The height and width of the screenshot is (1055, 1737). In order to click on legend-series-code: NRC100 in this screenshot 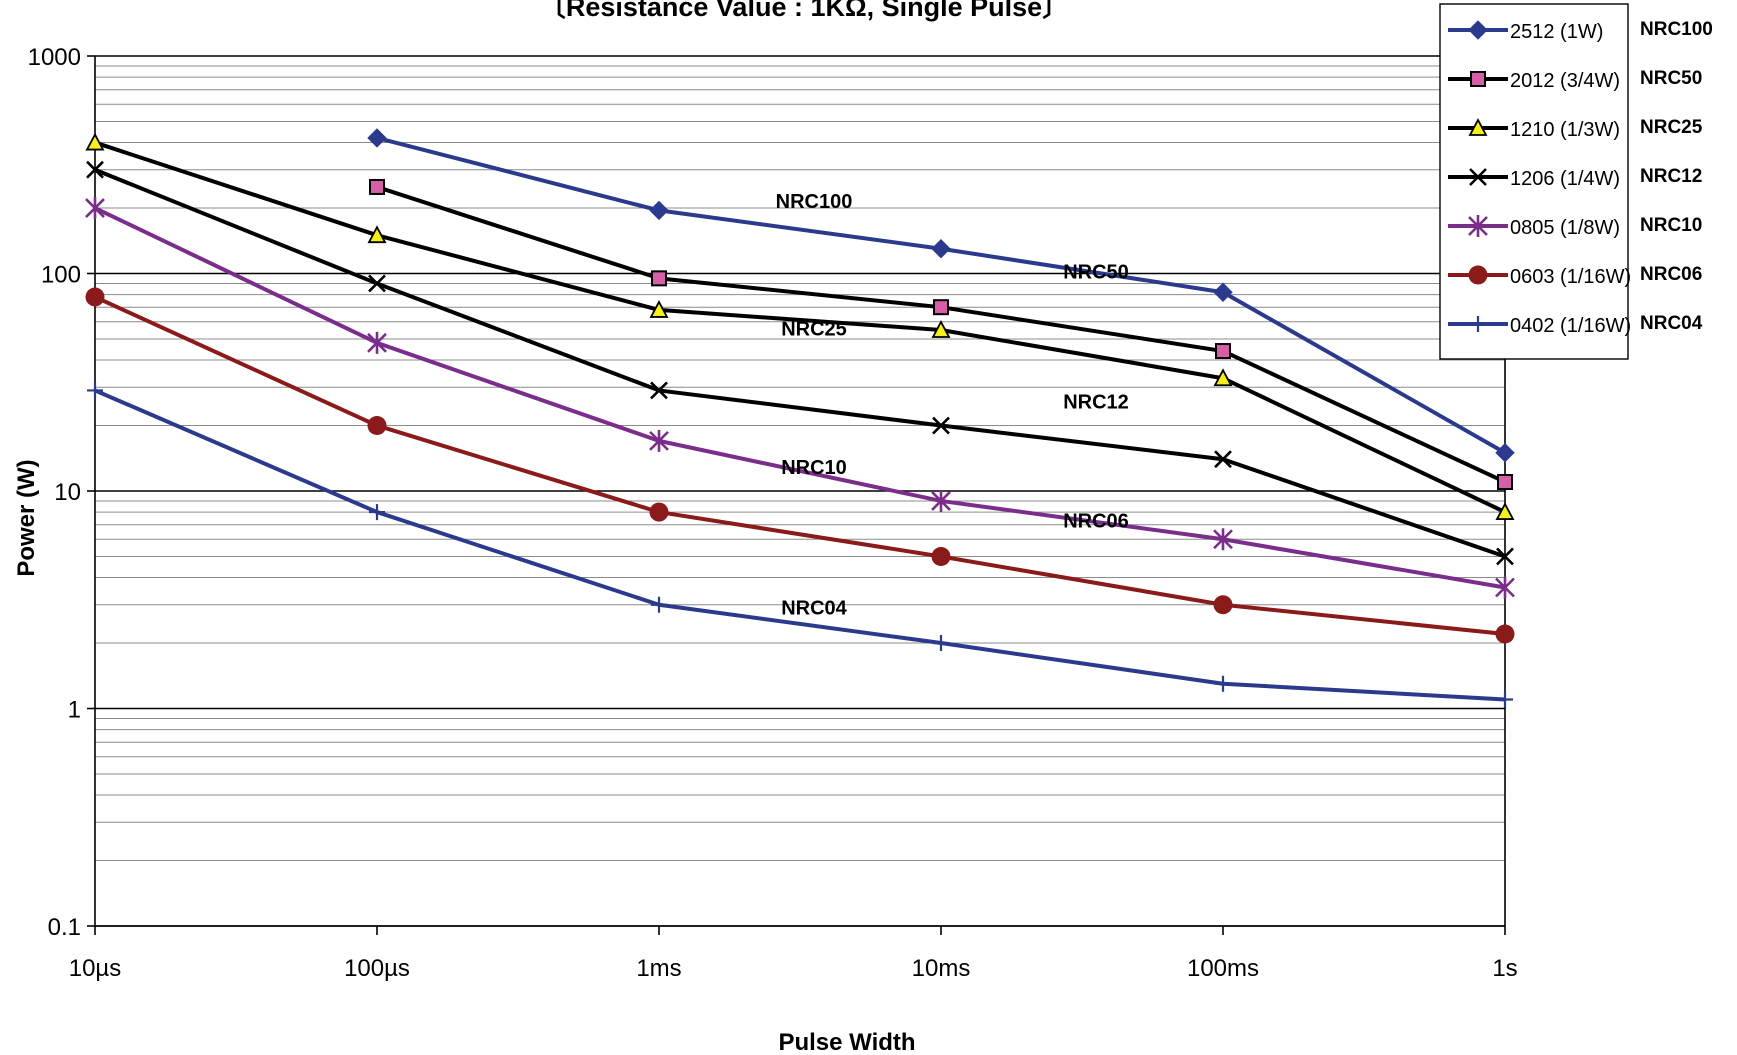, I will do `click(1676, 29)`.